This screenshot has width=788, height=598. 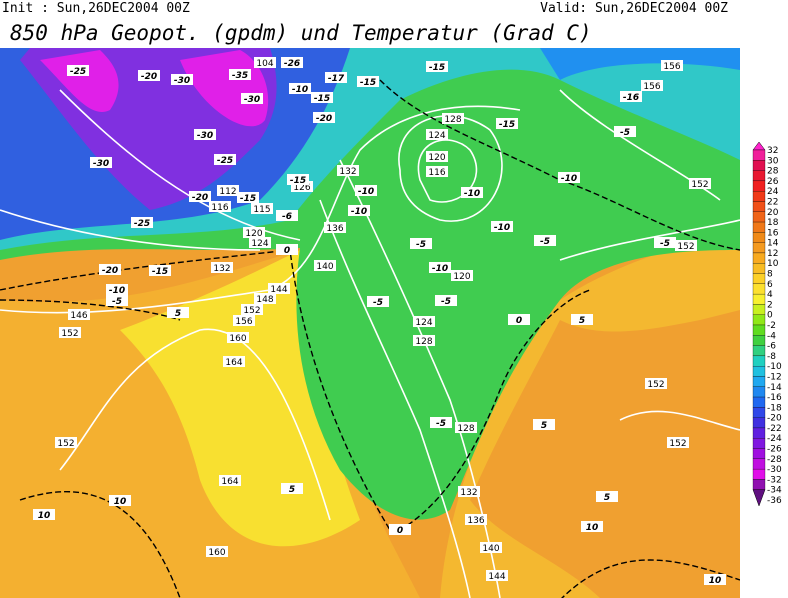 I want to click on geopotential-label: 160, so click(x=216, y=553).